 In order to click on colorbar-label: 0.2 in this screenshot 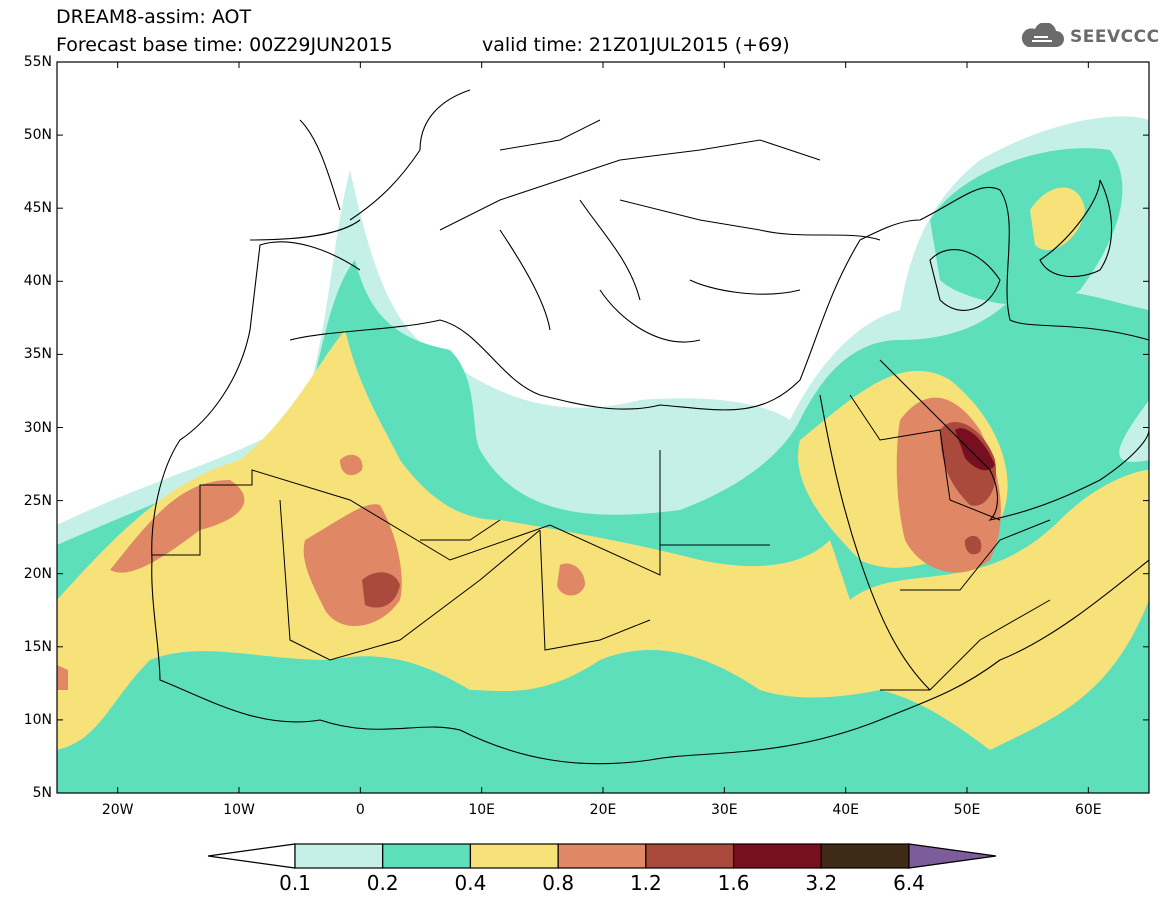, I will do `click(382, 883)`.